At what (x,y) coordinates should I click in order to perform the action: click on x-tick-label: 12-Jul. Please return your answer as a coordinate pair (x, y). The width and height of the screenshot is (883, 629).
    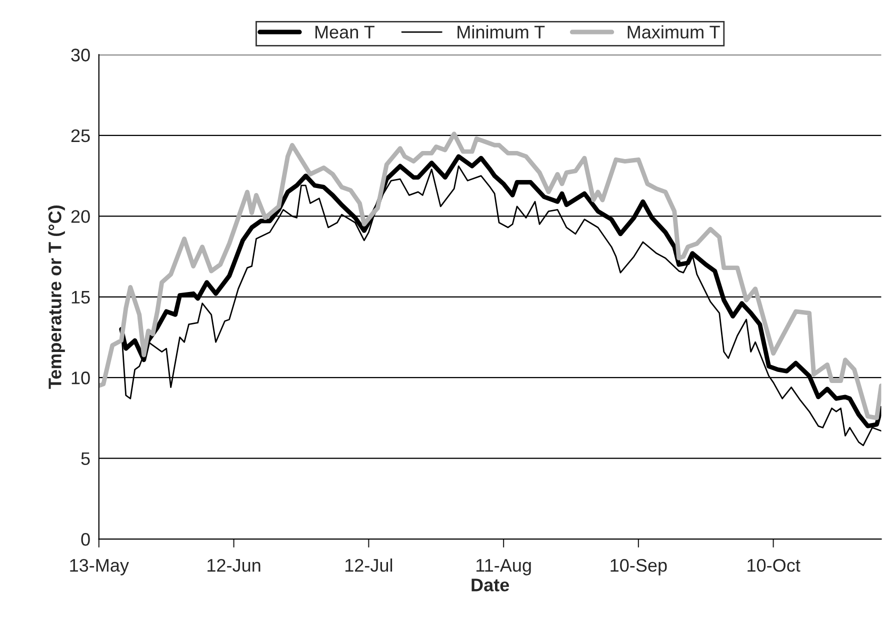
    Looking at the image, I should click on (368, 565).